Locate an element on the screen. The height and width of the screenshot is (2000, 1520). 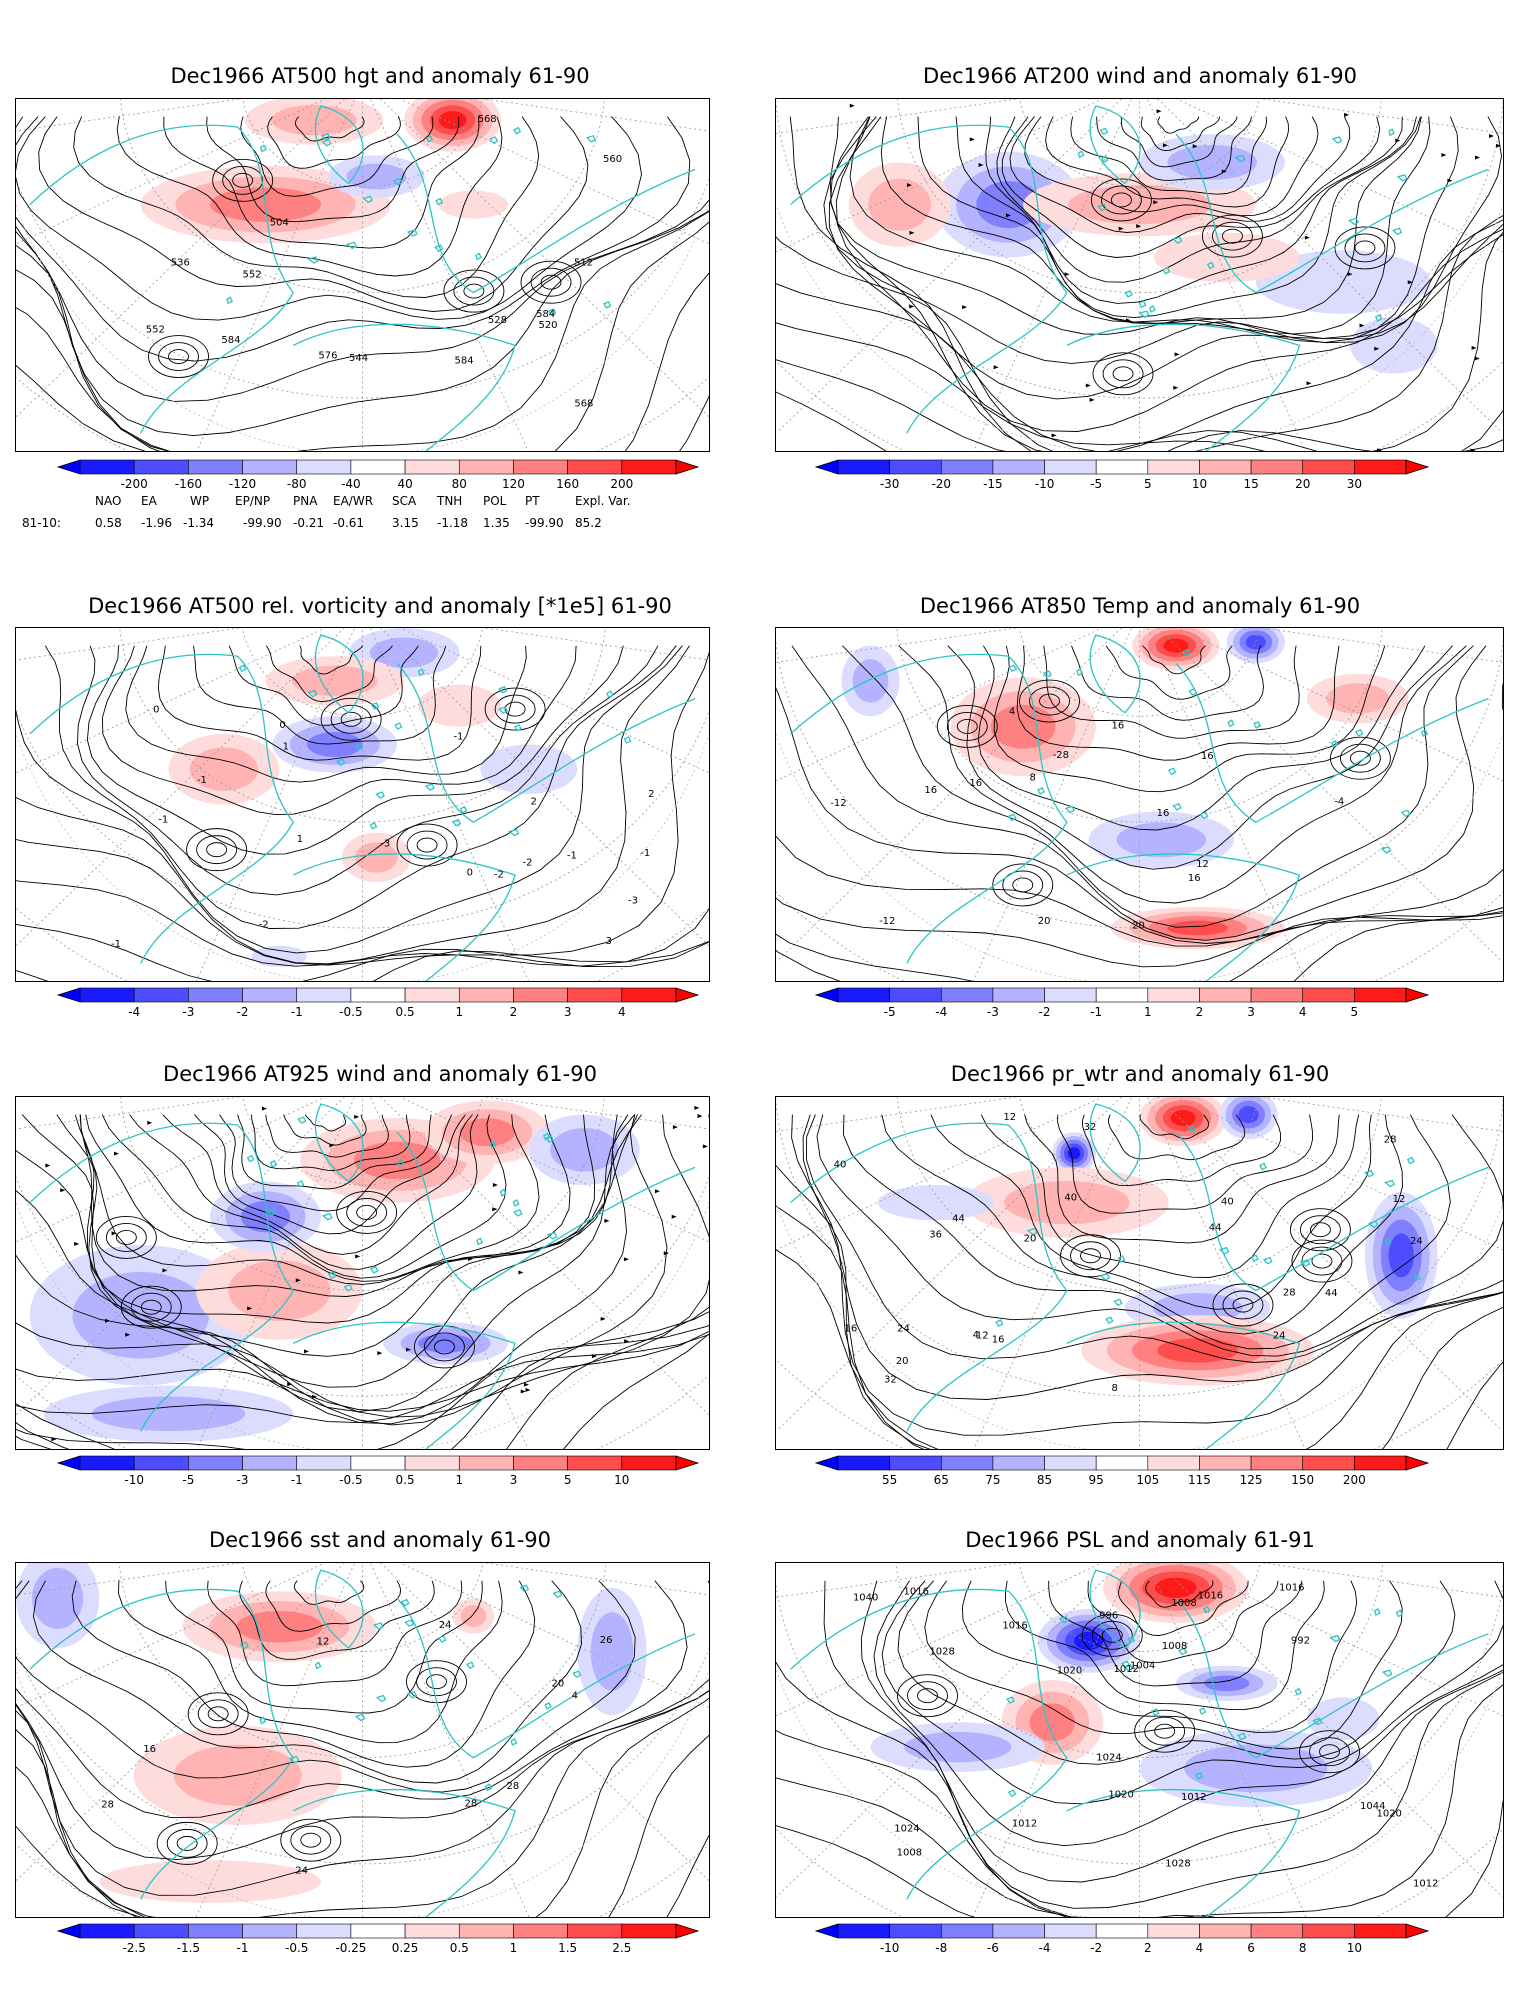
map-frame: 24 4 12 16 20 26 24 28 28 28 is located at coordinates (362, 1740).